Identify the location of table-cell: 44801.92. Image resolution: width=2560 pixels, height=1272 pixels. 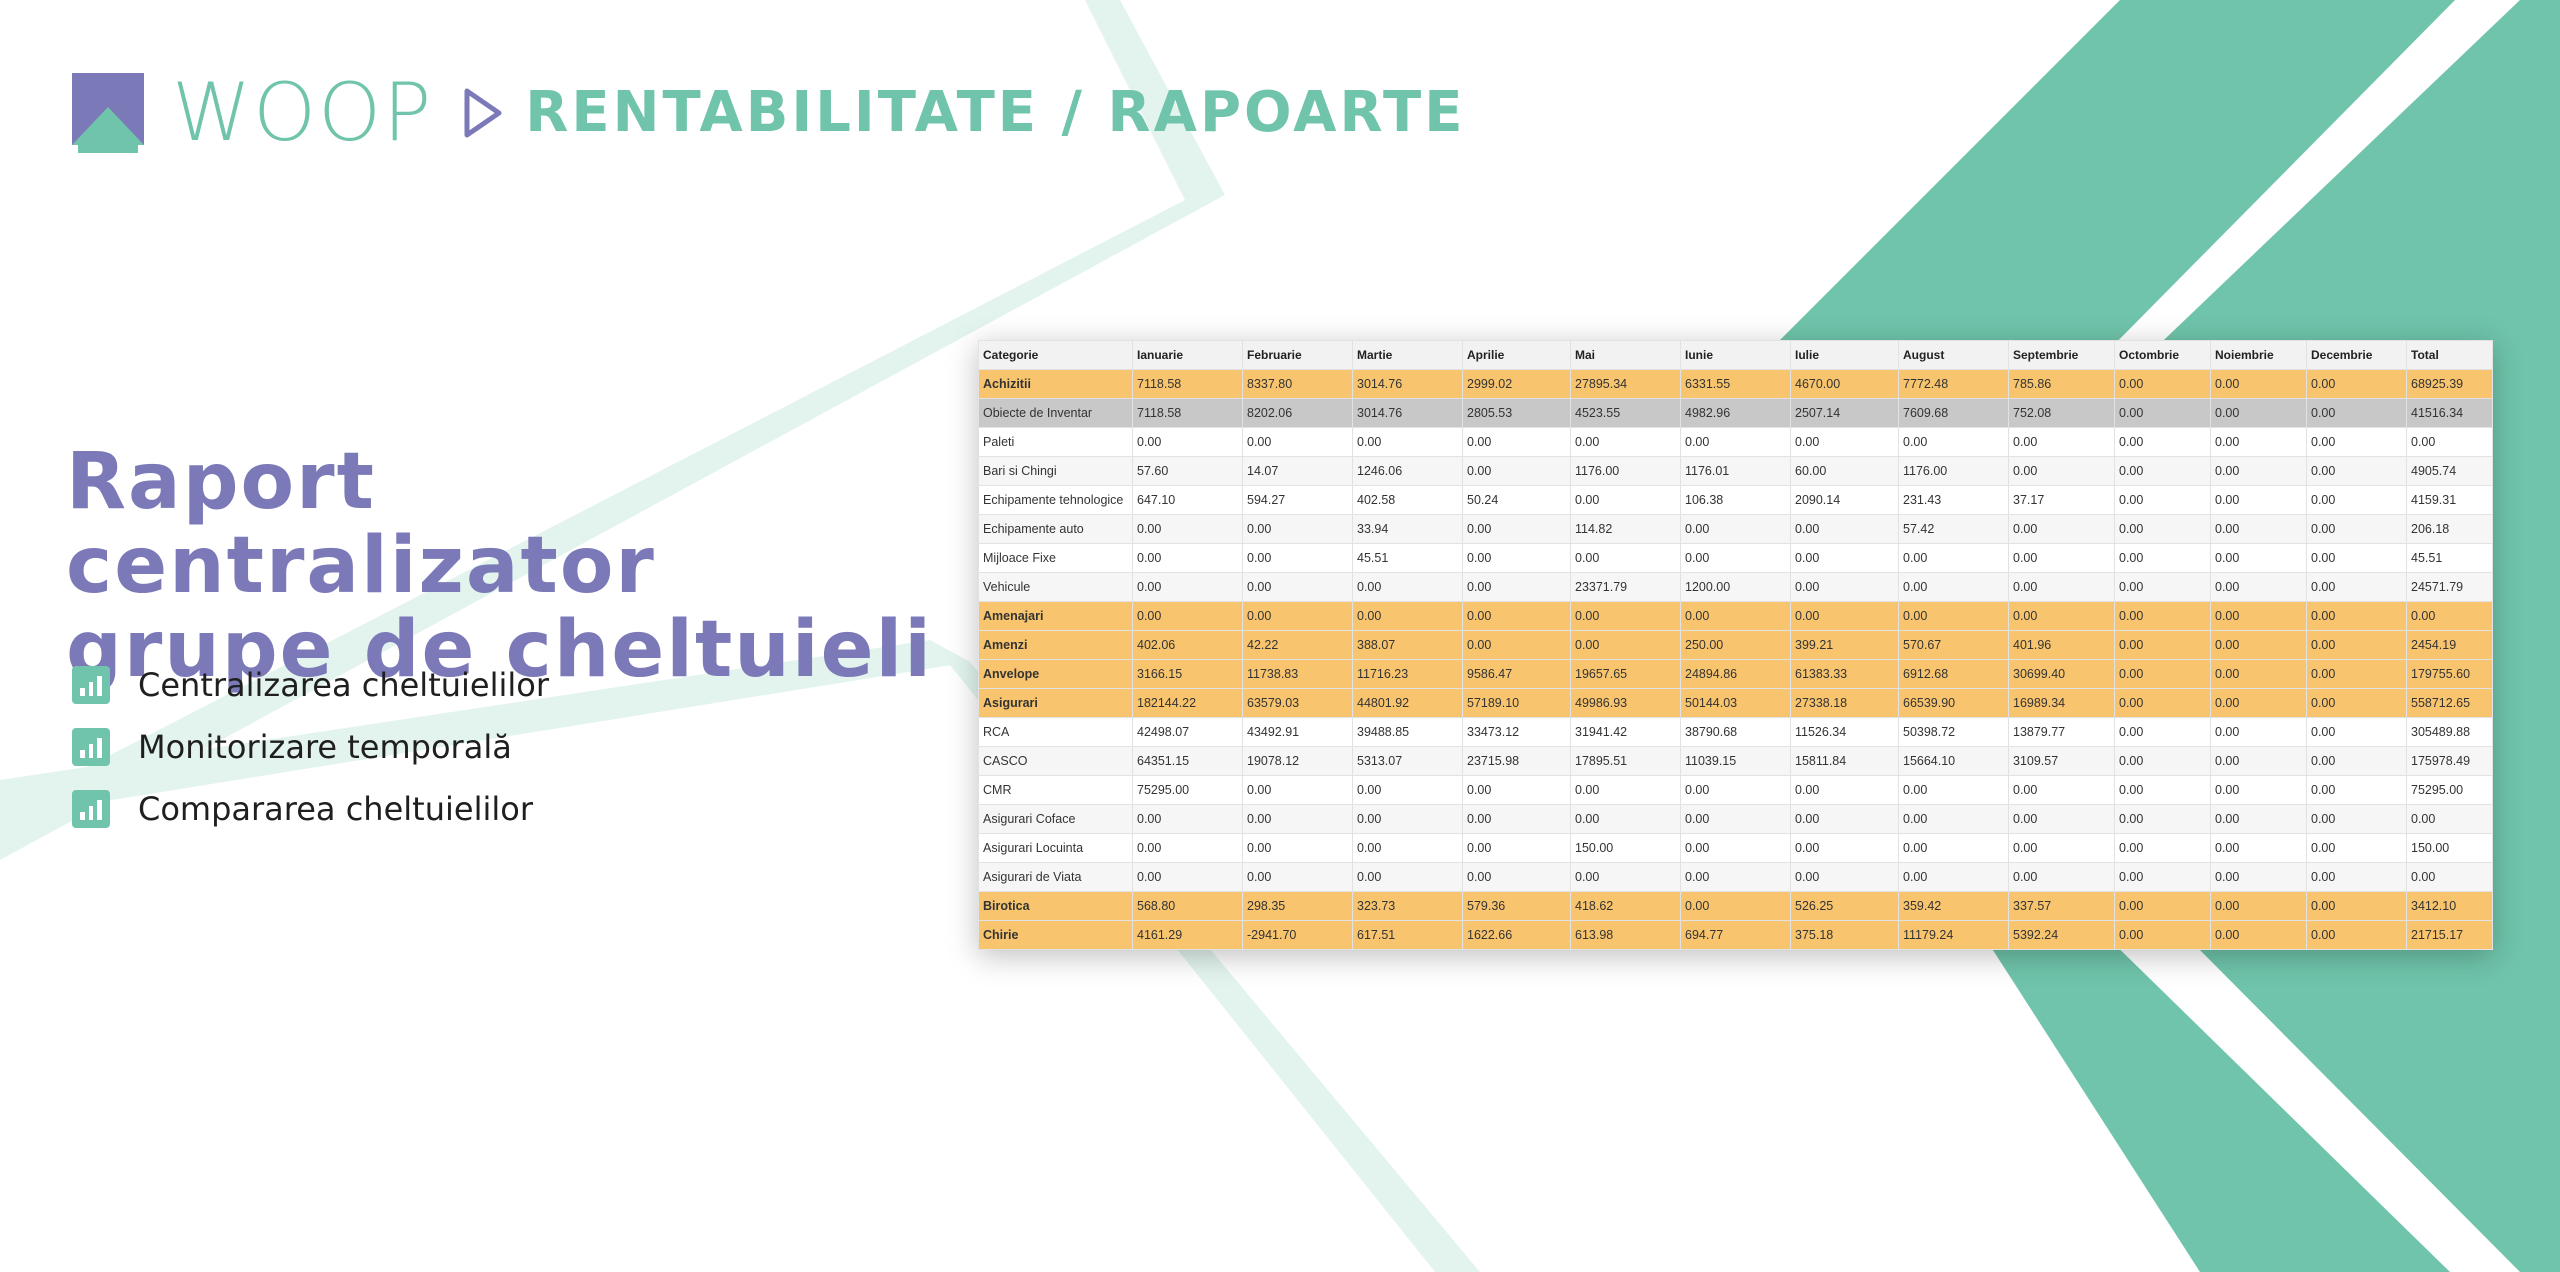
(1407, 703).